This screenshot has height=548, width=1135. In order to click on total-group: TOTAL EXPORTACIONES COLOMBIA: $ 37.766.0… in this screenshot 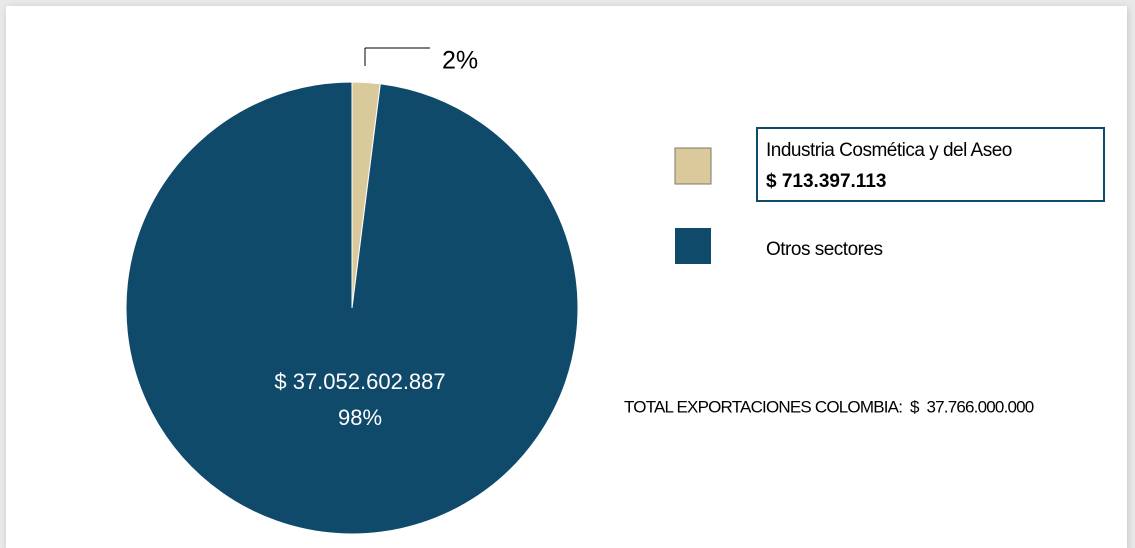, I will do `click(829, 406)`.